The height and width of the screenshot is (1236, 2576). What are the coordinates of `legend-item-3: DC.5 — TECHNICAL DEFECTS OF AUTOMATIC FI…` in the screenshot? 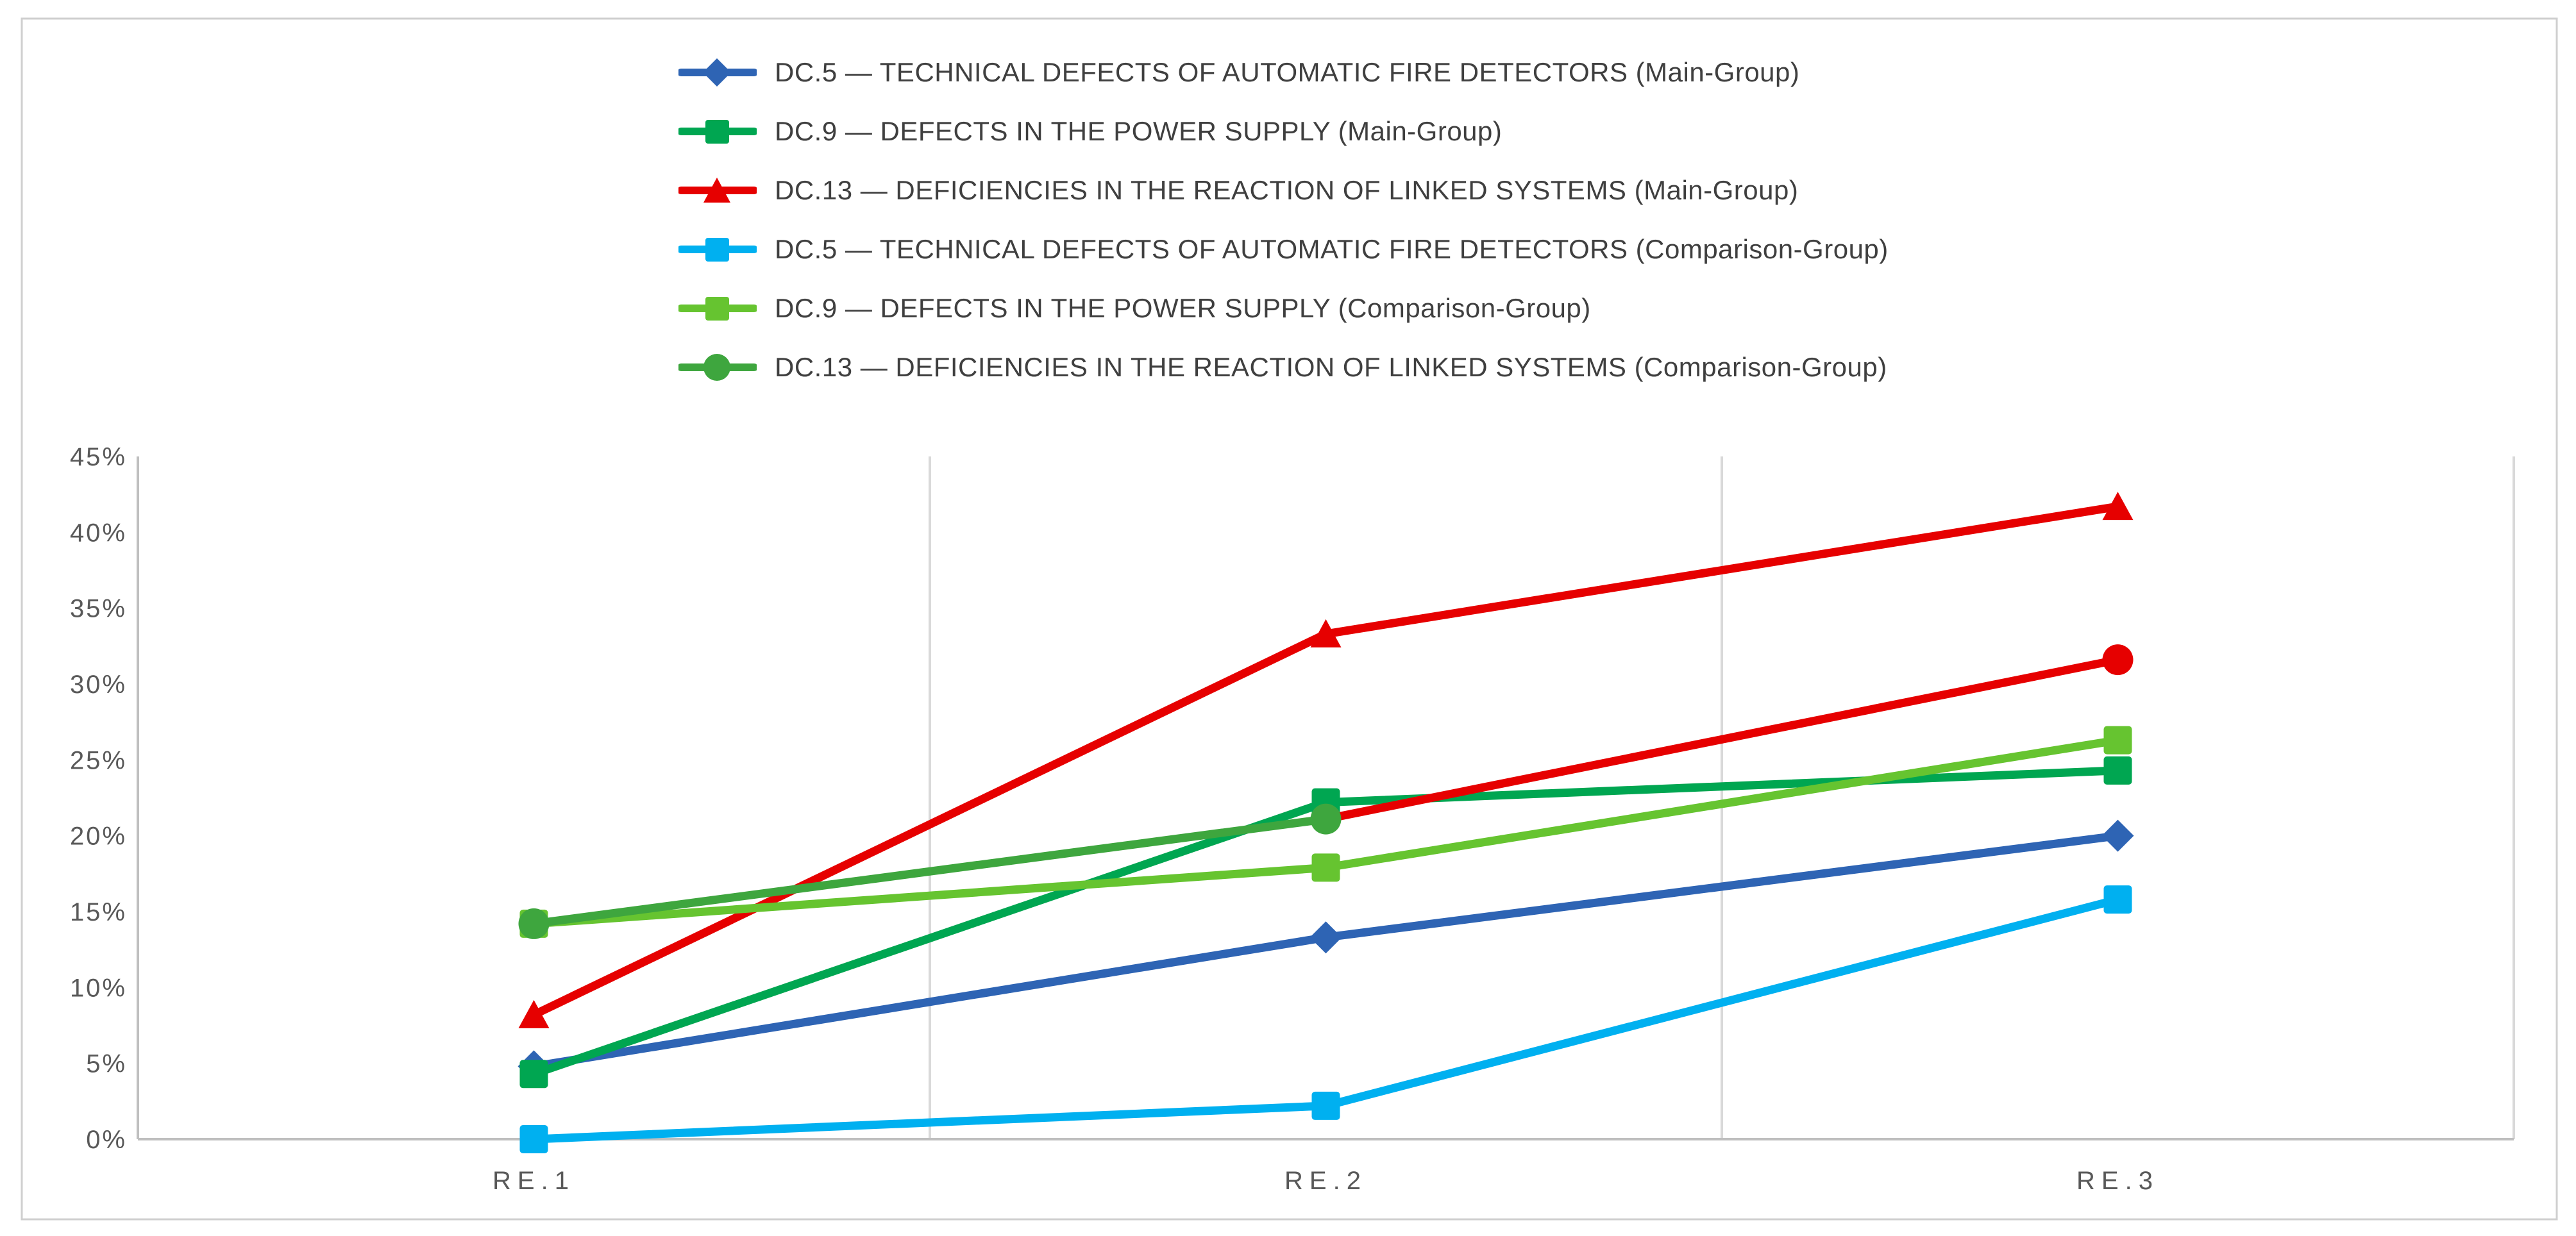 It's located at (1283, 249).